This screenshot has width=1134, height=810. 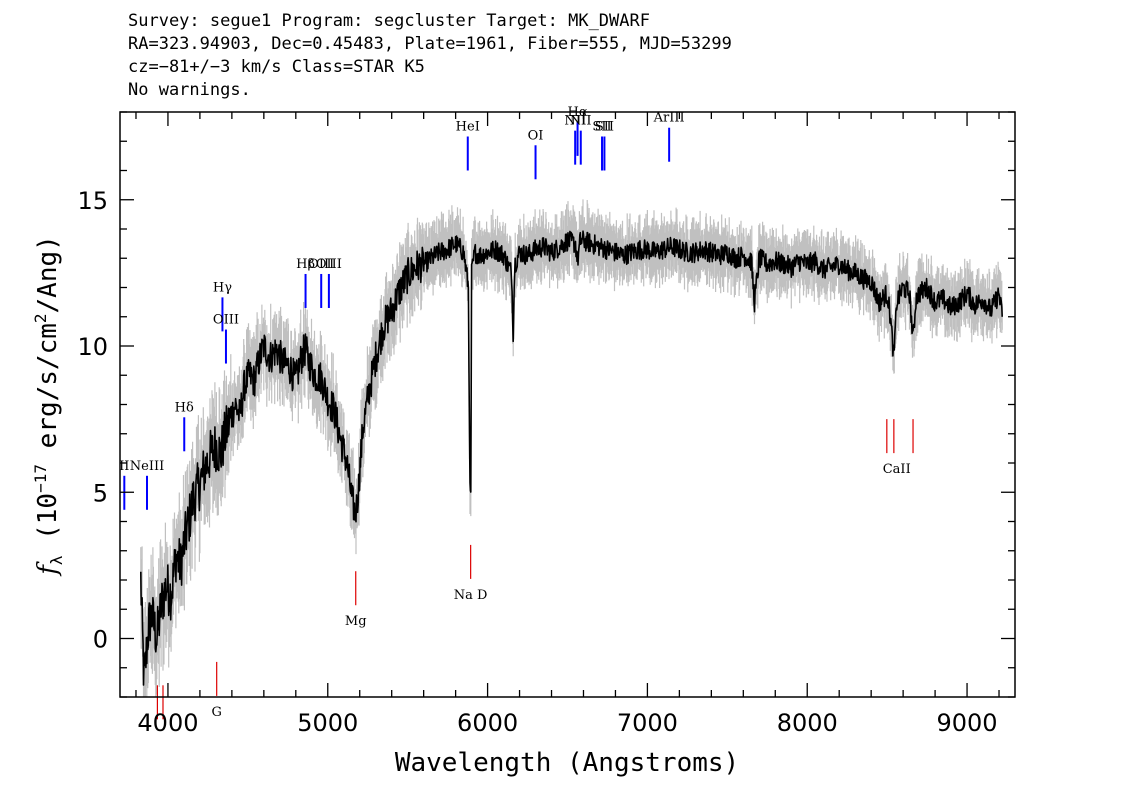 What do you see at coordinates (669, 118) in the screenshot?
I see `emission-line-label: ArIII` at bounding box center [669, 118].